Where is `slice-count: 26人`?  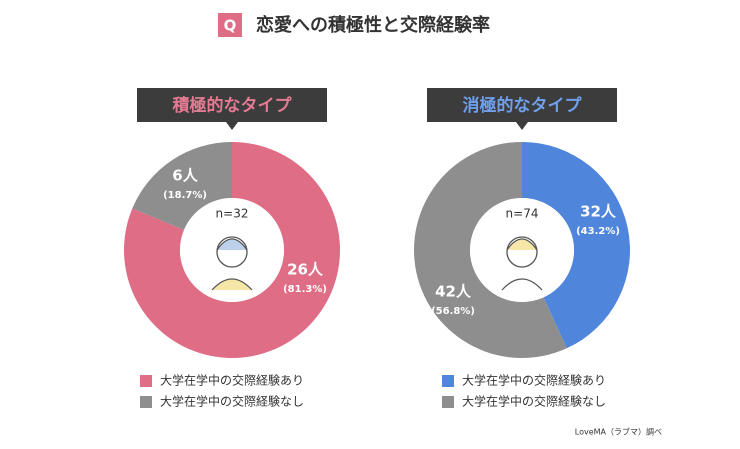 slice-count: 26人 is located at coordinates (305, 270).